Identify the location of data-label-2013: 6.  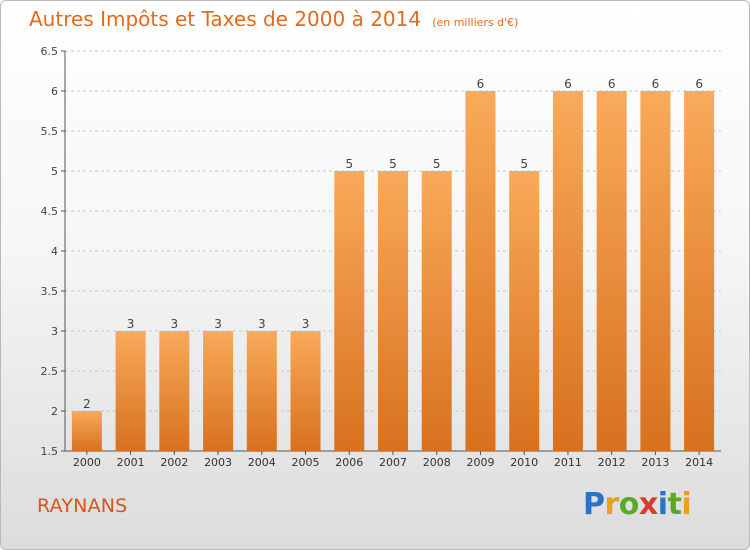
(656, 84).